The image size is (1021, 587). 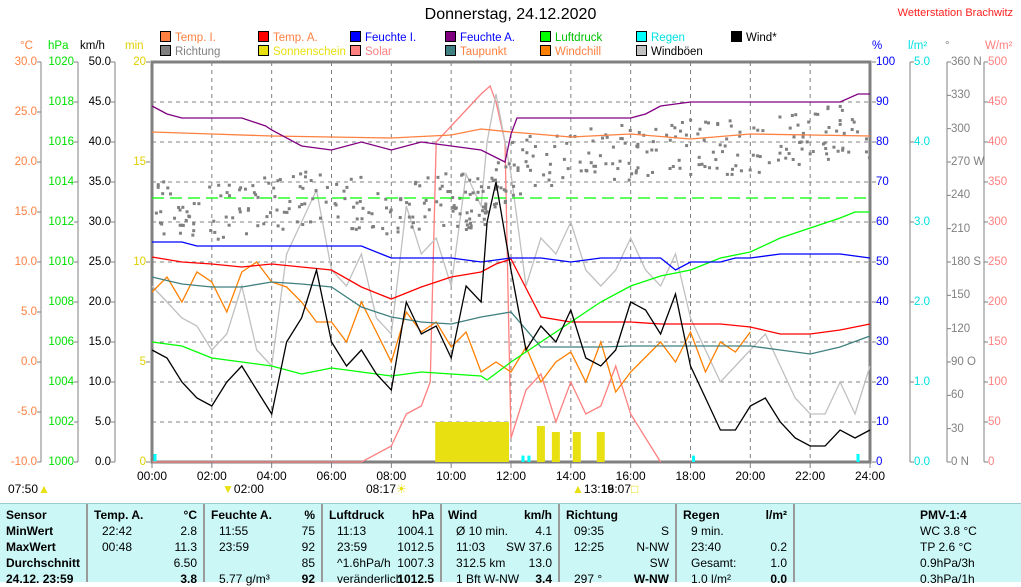 What do you see at coordinates (61, 62) in the screenshot?
I see `axis-tick-label: 1020` at bounding box center [61, 62].